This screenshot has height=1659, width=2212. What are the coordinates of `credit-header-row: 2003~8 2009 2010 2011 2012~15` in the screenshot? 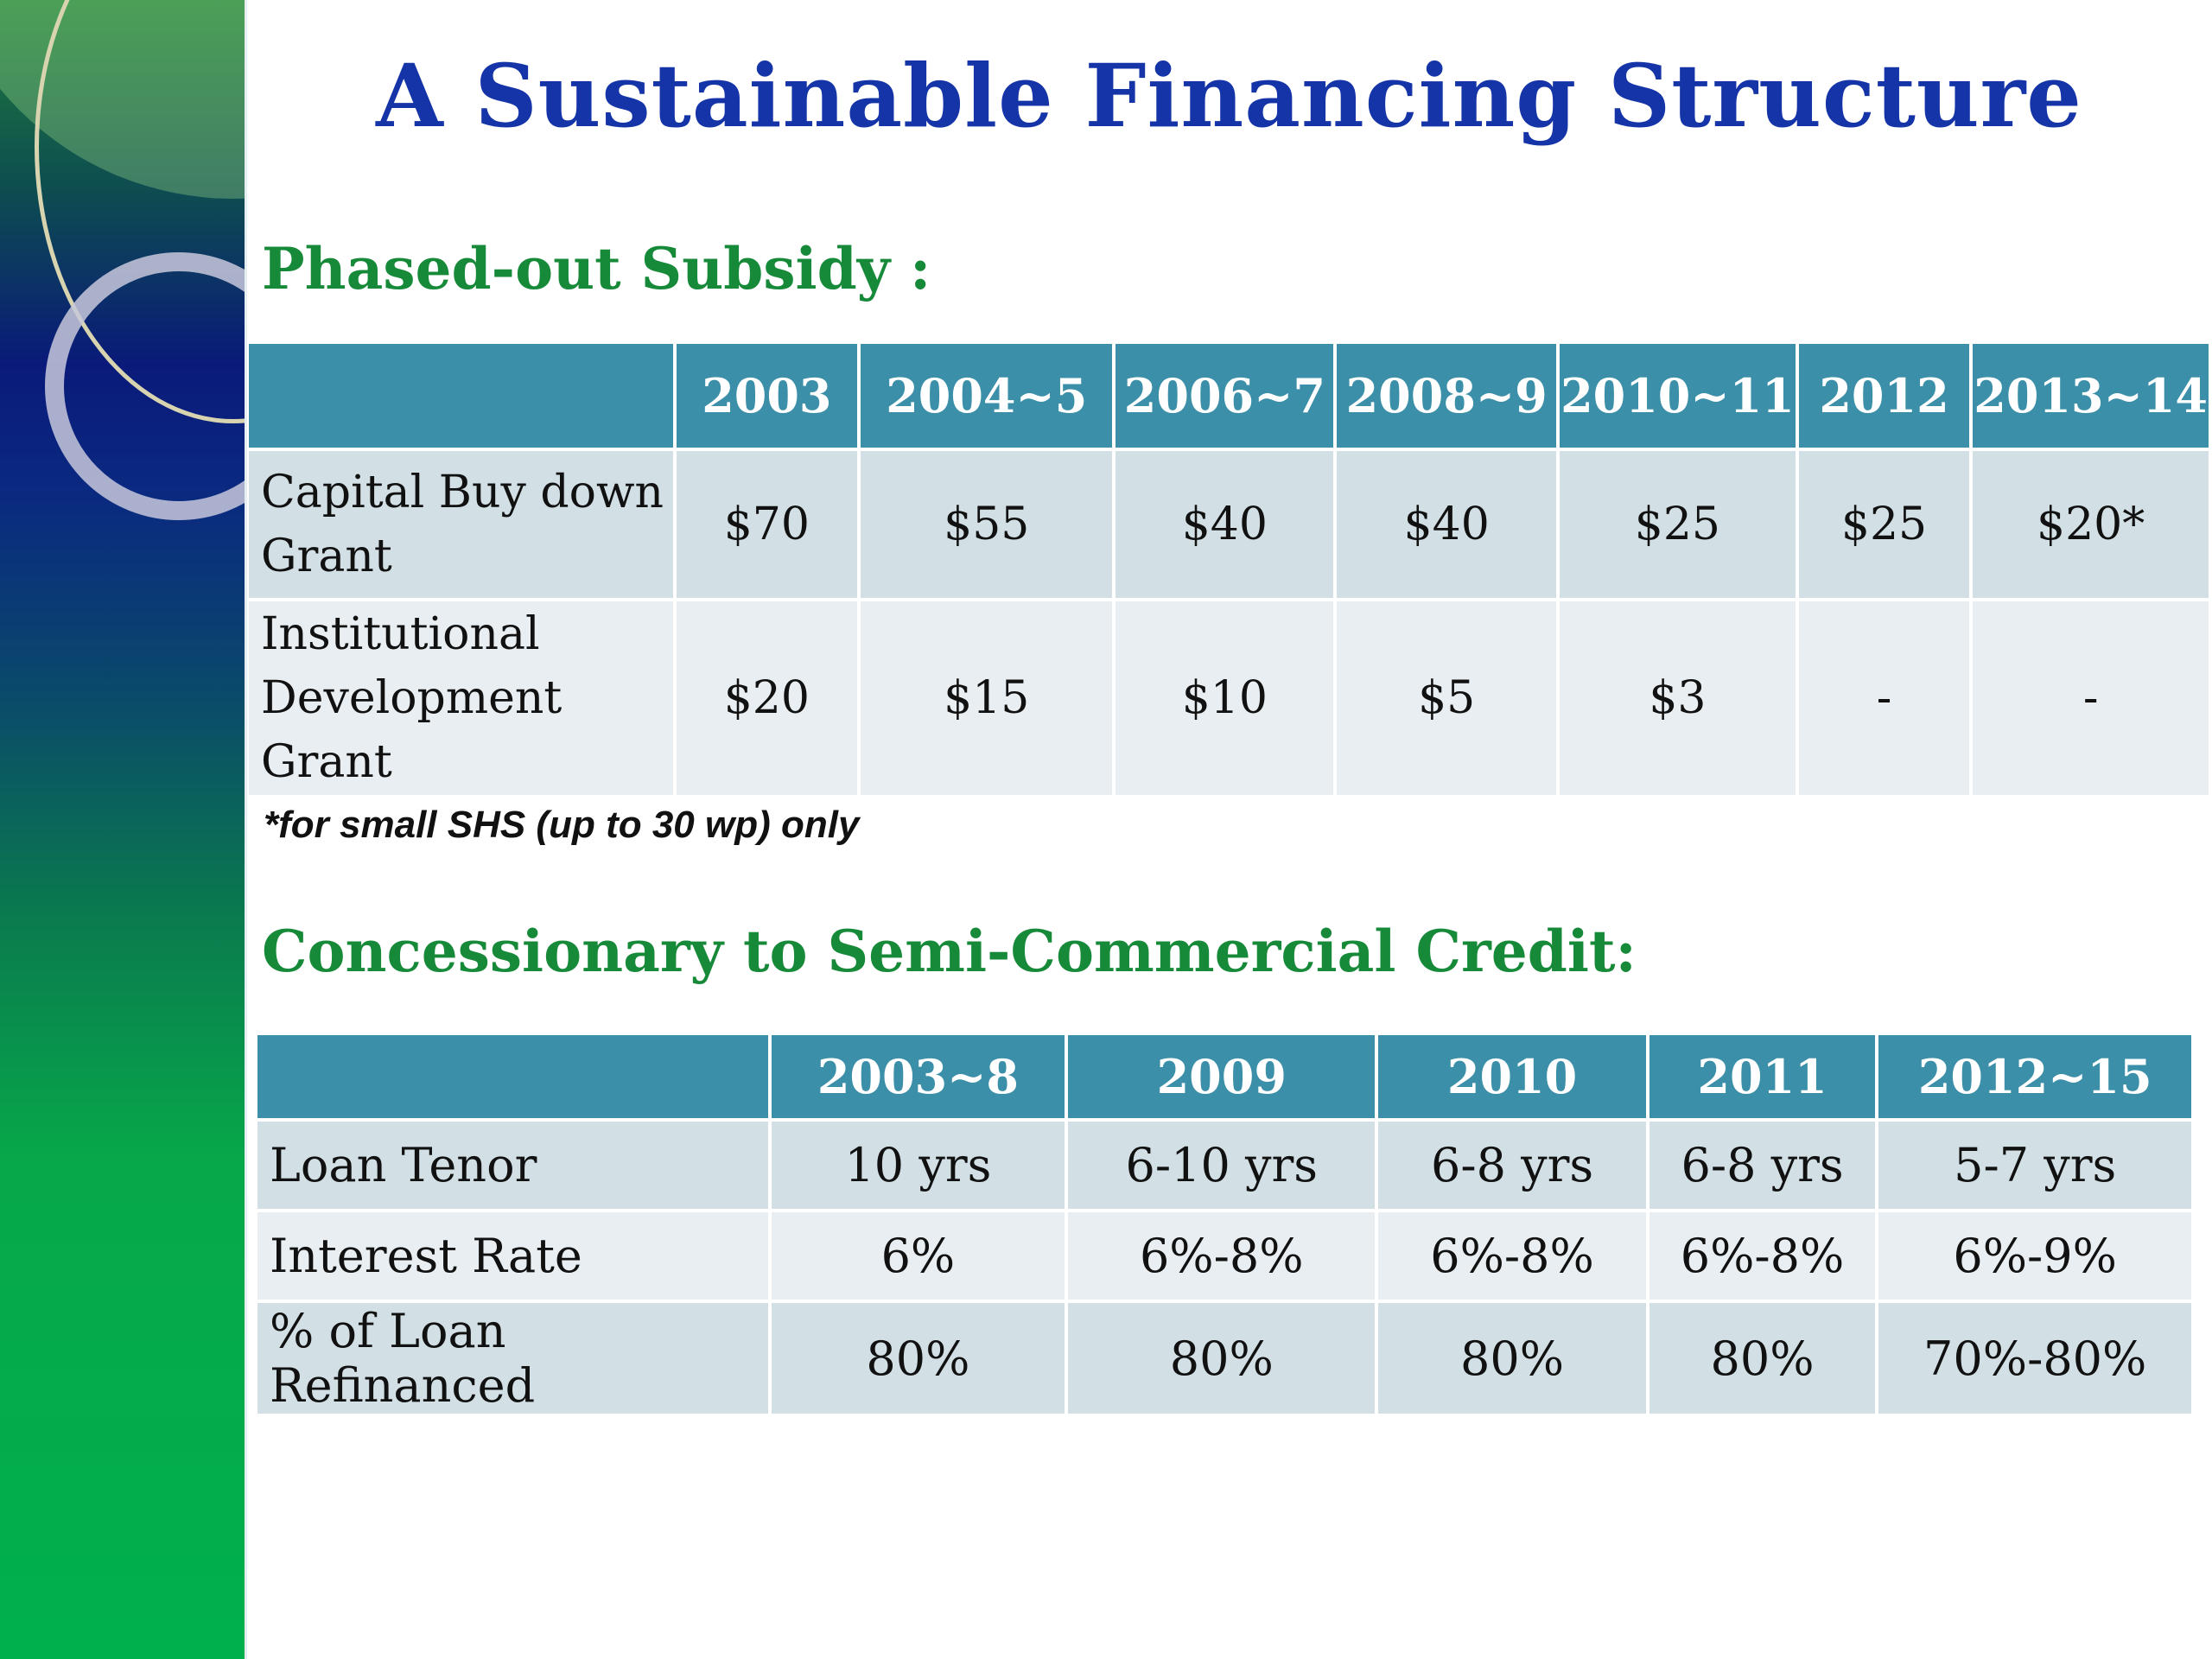 It's located at (1224, 1076).